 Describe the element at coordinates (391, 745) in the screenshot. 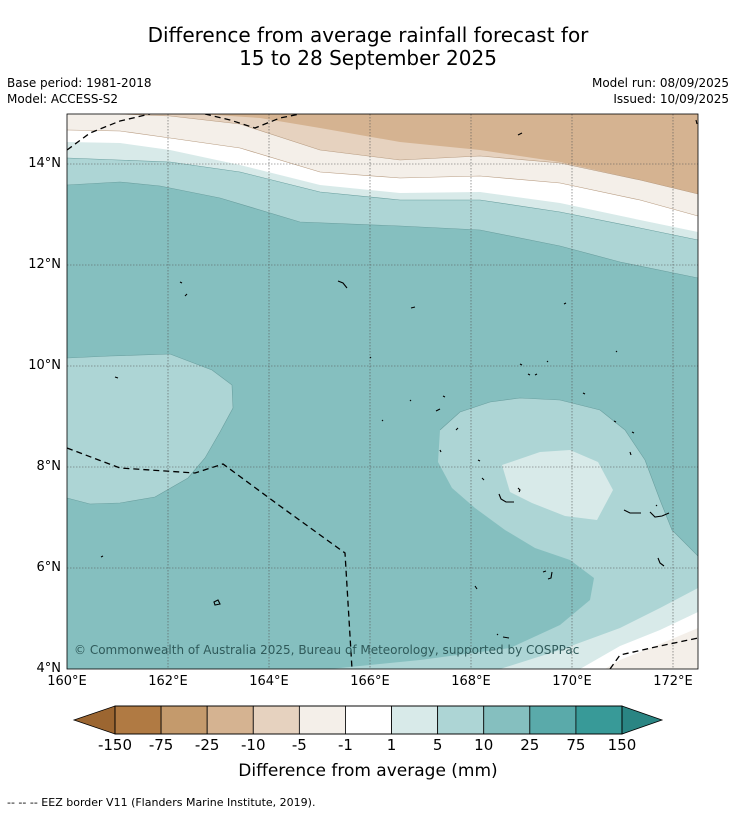

I see `colorbar-tick-label: 1` at that location.